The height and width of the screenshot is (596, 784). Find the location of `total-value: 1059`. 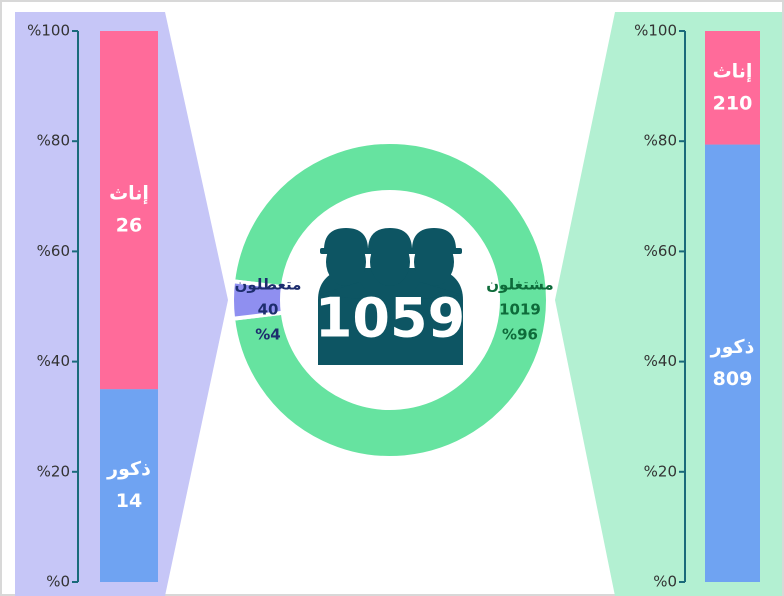

total-value: 1059 is located at coordinates (390, 318).